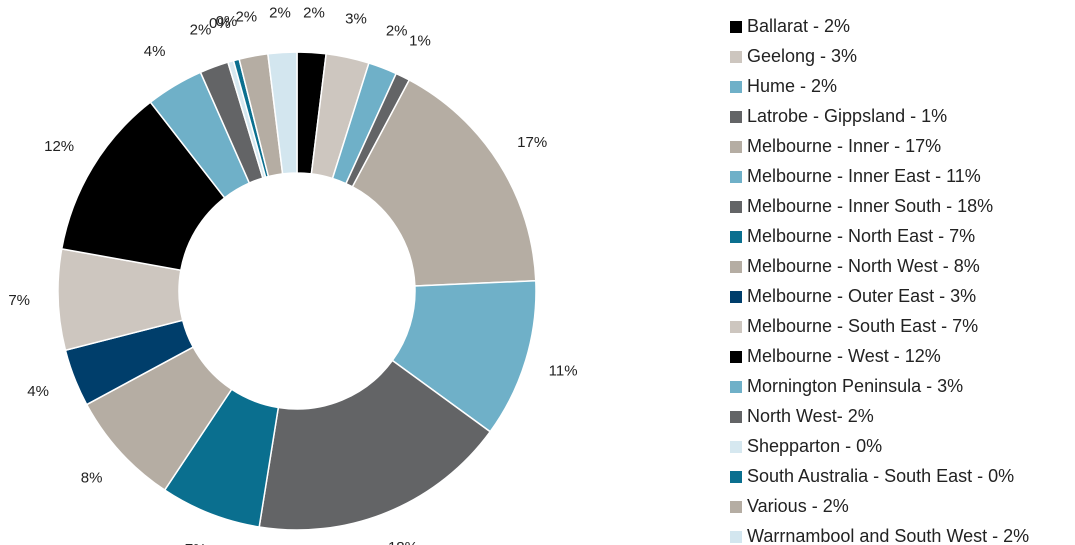  I want to click on legend-label: Melbourne - Inner - 17%, so click(844, 146).